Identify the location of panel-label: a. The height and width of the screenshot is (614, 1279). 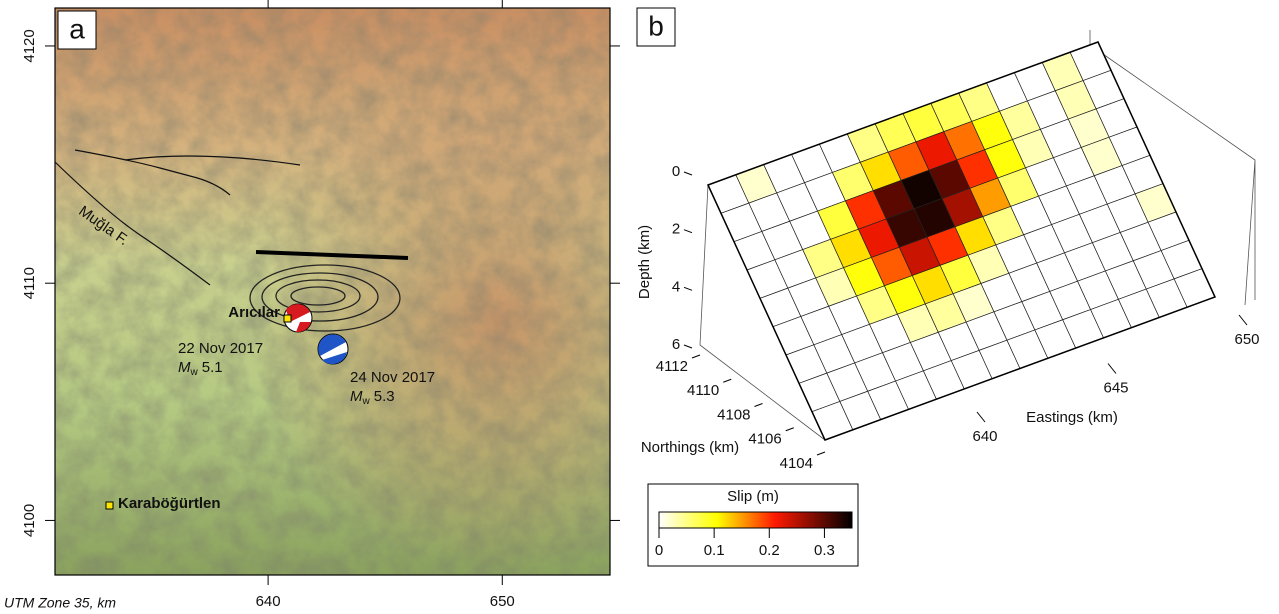
(77, 28).